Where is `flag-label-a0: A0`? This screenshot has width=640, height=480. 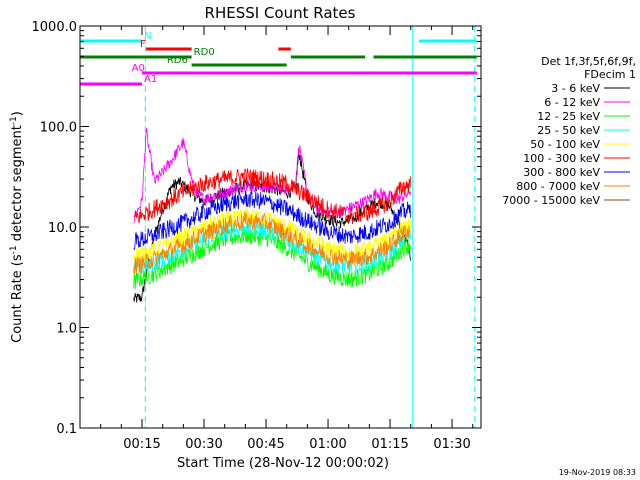 flag-label-a0: A0 is located at coordinates (138, 68).